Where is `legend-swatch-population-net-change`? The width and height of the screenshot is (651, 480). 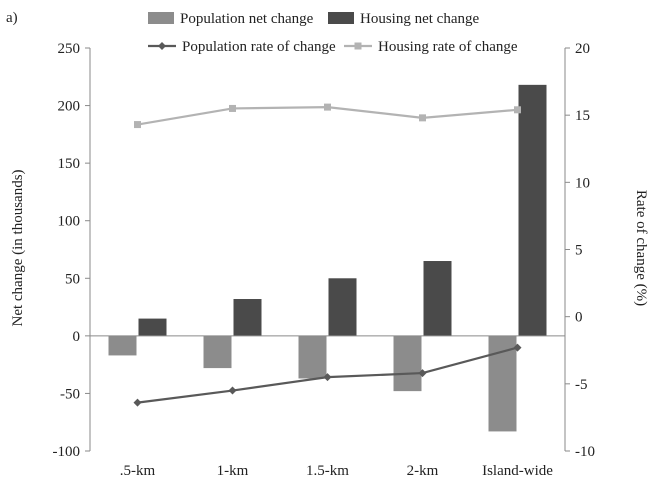
legend-swatch-population-net-change is located at coordinates (161, 18).